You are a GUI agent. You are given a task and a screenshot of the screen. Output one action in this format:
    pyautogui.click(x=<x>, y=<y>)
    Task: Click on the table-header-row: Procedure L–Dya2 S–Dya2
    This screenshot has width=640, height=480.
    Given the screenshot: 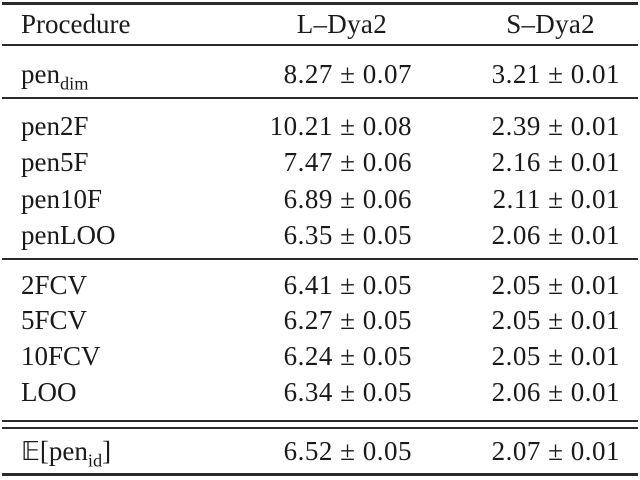 What is the action you would take?
    pyautogui.click(x=320, y=24)
    